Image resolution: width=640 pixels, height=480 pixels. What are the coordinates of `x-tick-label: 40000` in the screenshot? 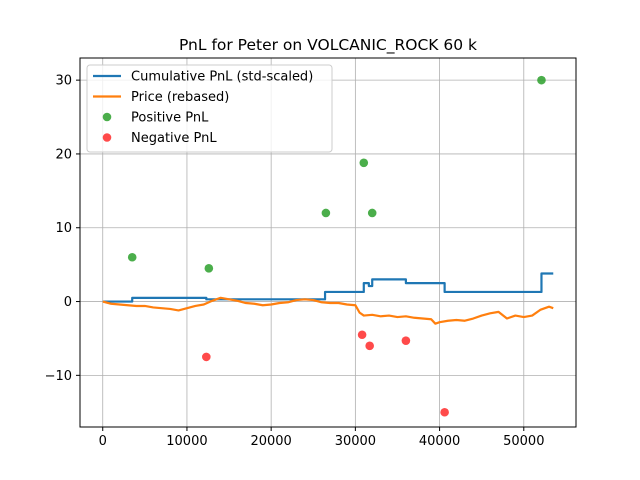 It's located at (439, 441).